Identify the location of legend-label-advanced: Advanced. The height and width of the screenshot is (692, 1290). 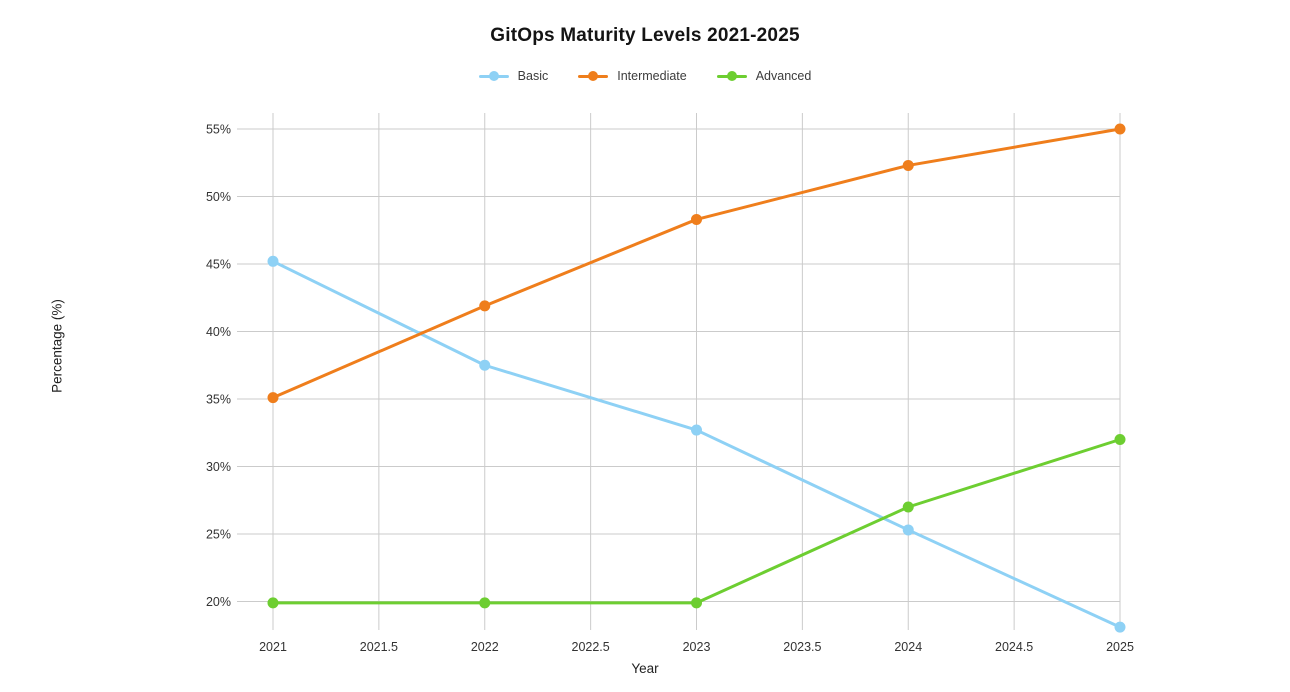
(783, 76).